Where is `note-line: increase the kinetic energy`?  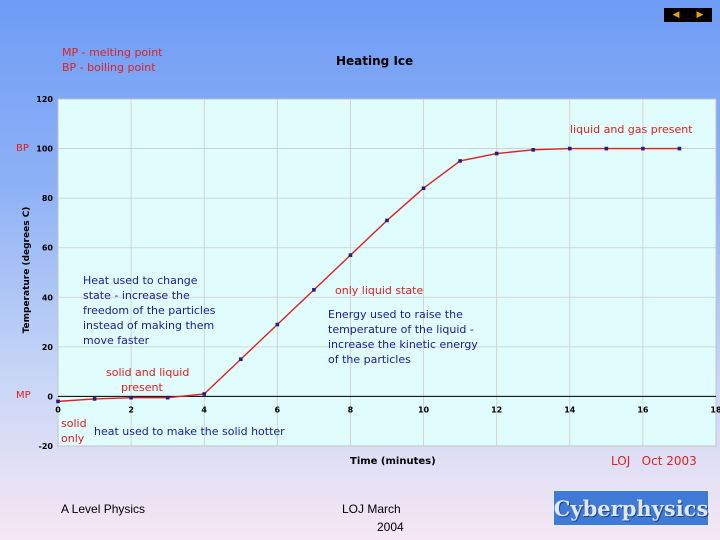 note-line: increase the kinetic energy is located at coordinates (403, 344).